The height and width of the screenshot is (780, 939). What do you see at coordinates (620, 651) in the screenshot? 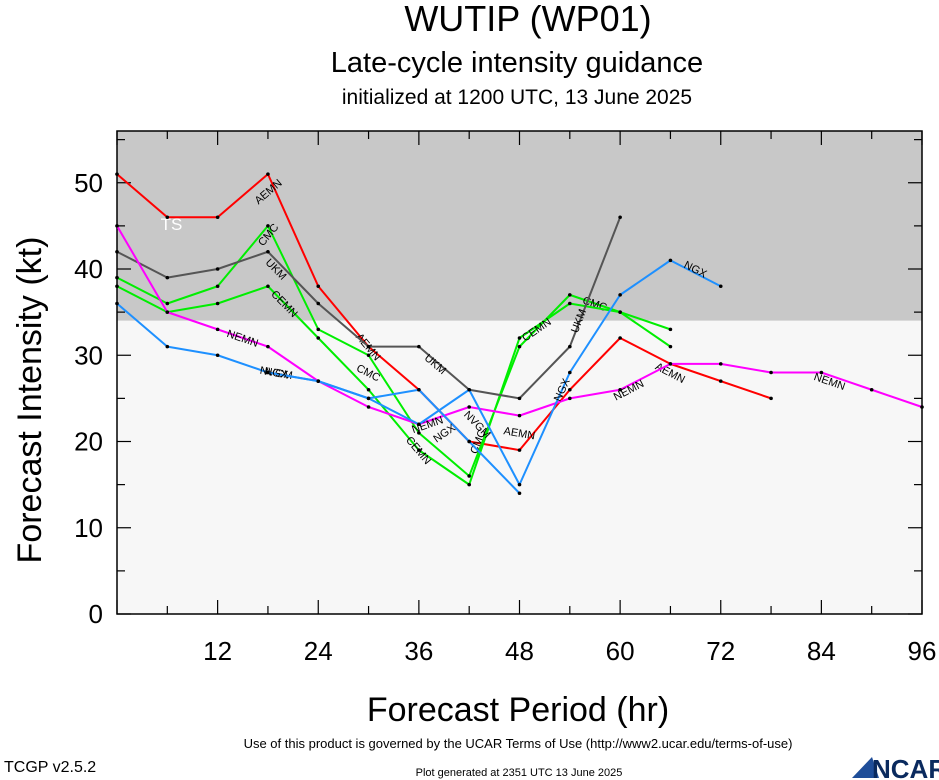
I see `x-tick-label: 60` at bounding box center [620, 651].